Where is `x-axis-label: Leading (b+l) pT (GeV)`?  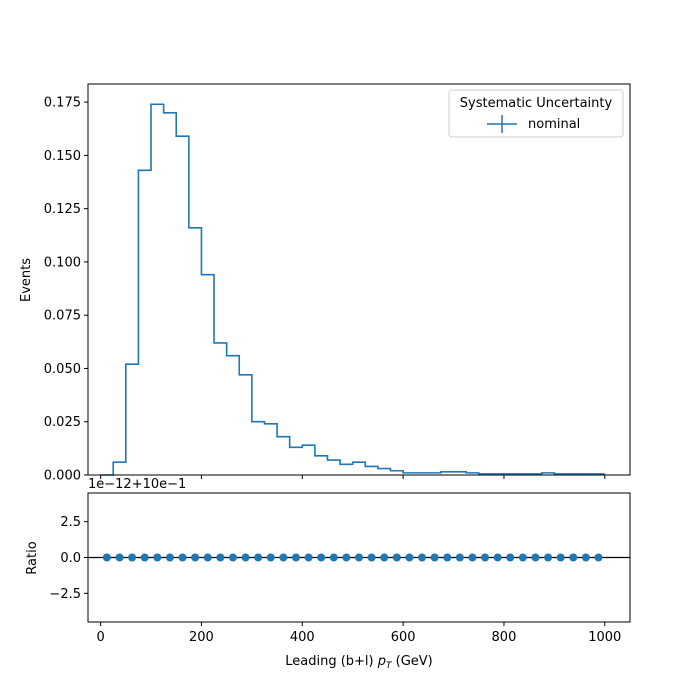
x-axis-label: Leading (b+l) pT (GeV) is located at coordinates (359, 662).